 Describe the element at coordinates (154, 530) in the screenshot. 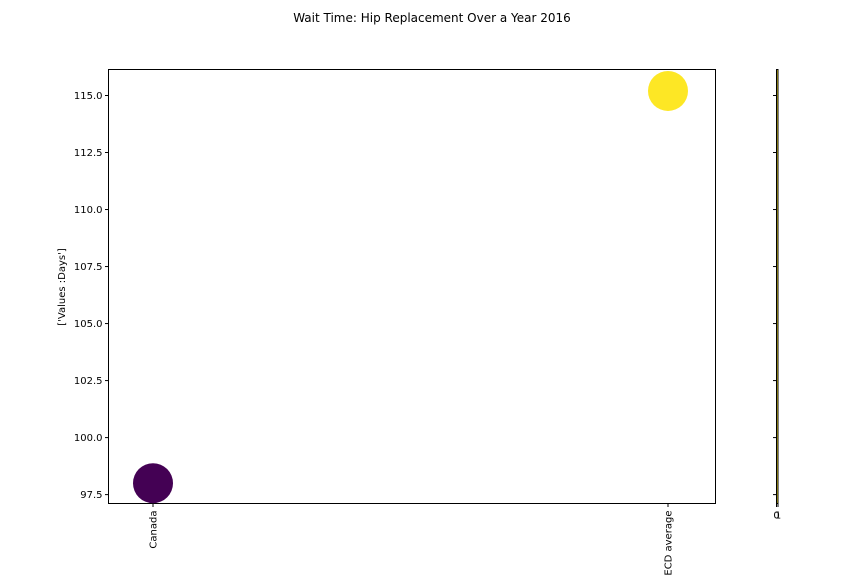

I see `x-tick-label: Canada` at that location.